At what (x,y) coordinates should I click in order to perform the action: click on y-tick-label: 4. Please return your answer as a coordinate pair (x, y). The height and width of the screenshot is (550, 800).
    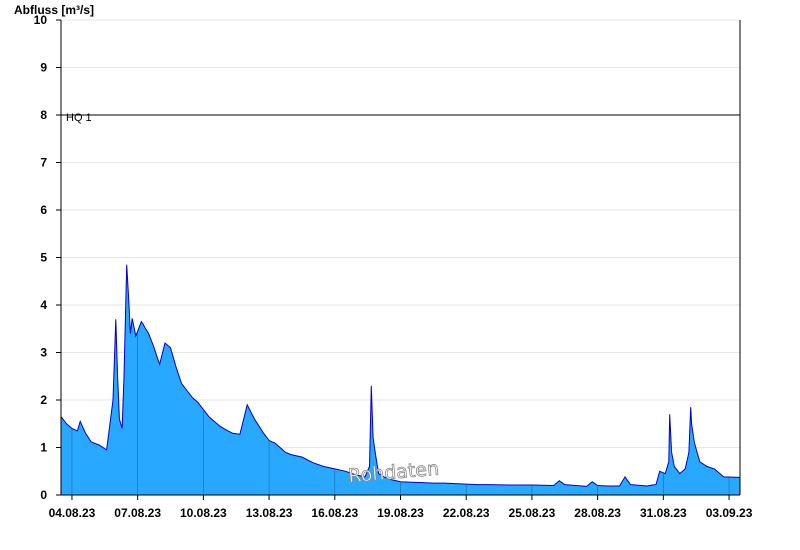
    Looking at the image, I should click on (43, 305).